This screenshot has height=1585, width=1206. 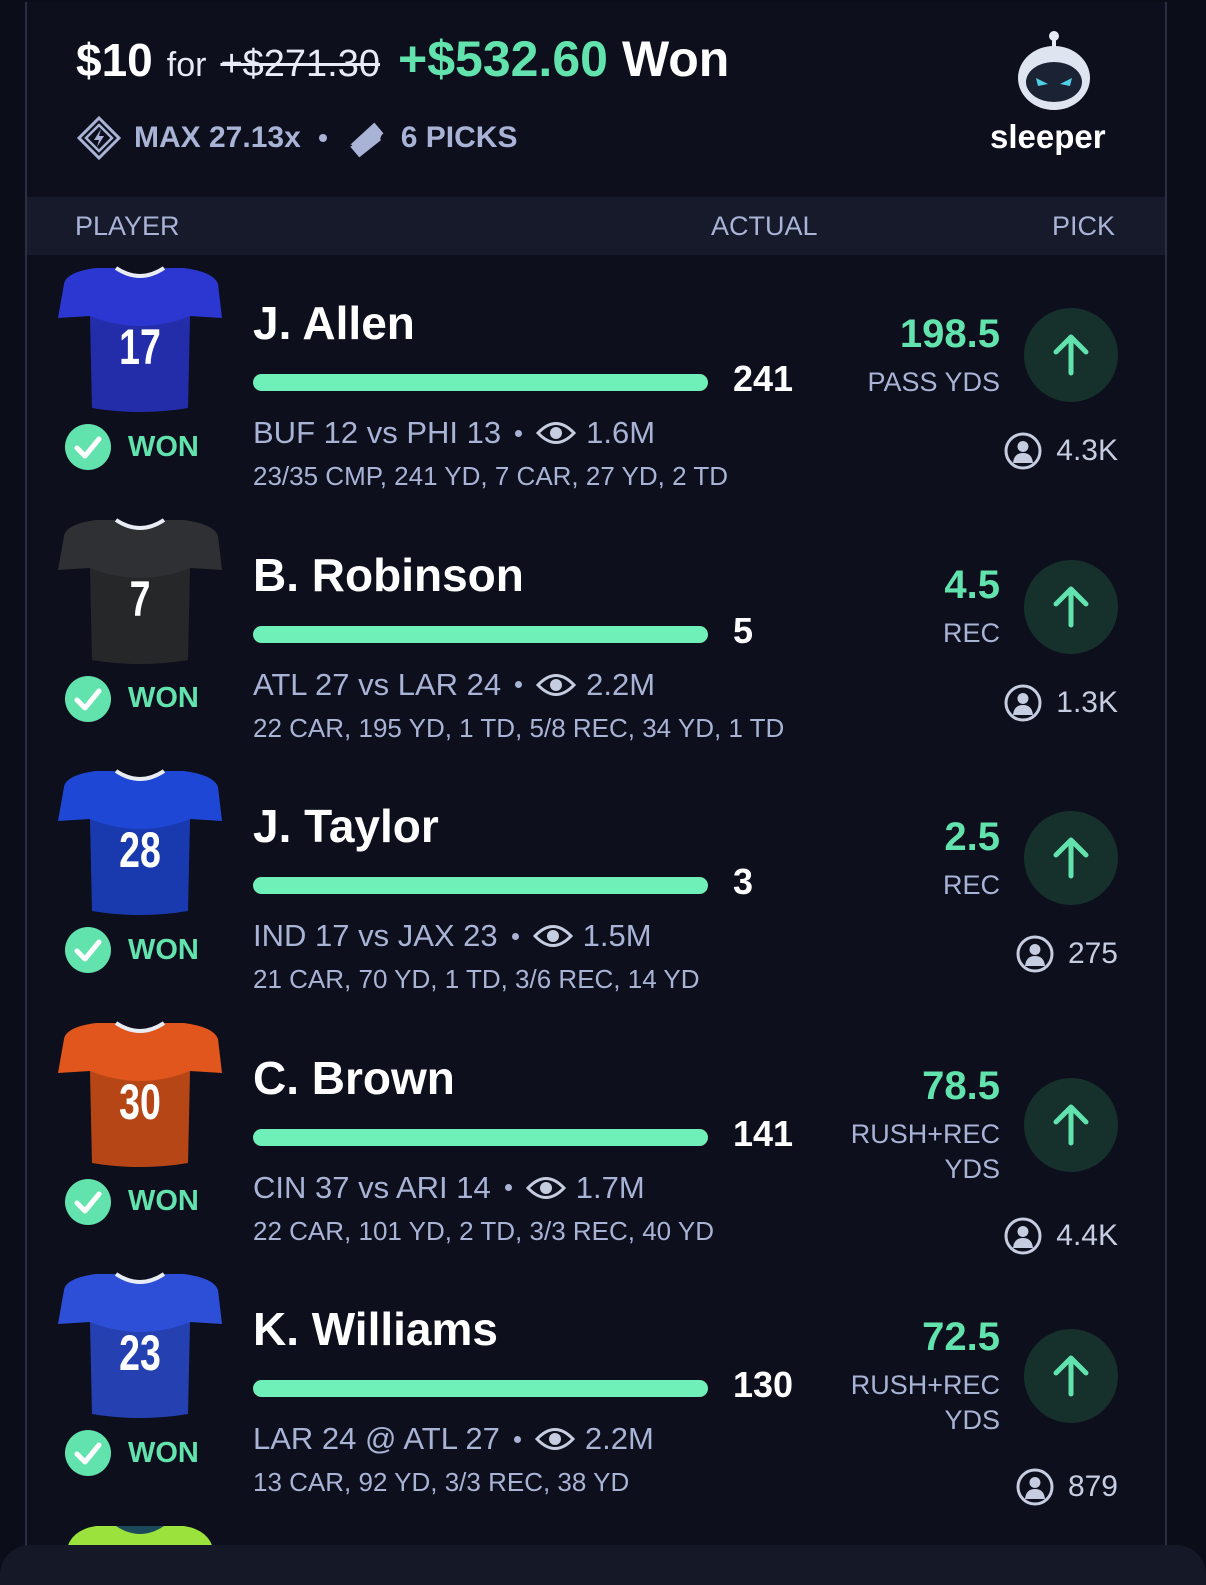 I want to click on player-name: J. Taylor, so click(x=346, y=826).